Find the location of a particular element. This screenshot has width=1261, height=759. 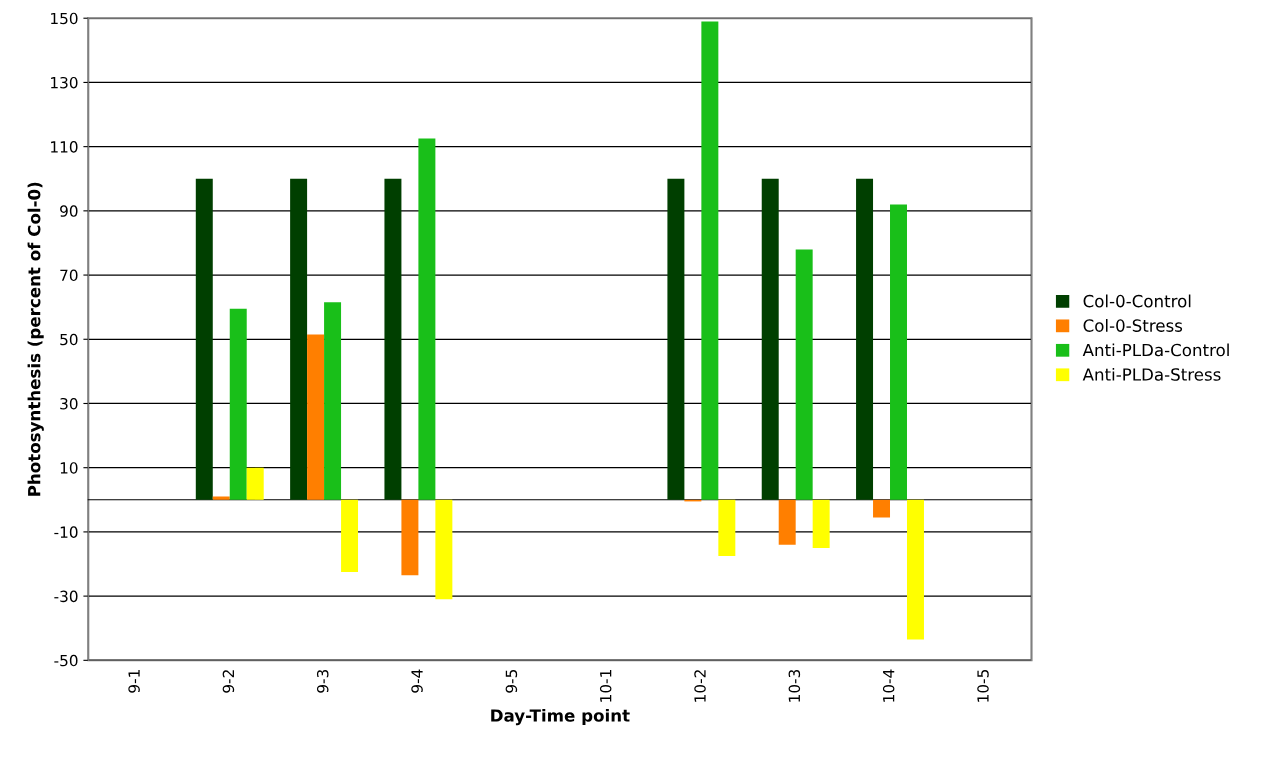

y-tick-label: 90 is located at coordinates (69, 211).